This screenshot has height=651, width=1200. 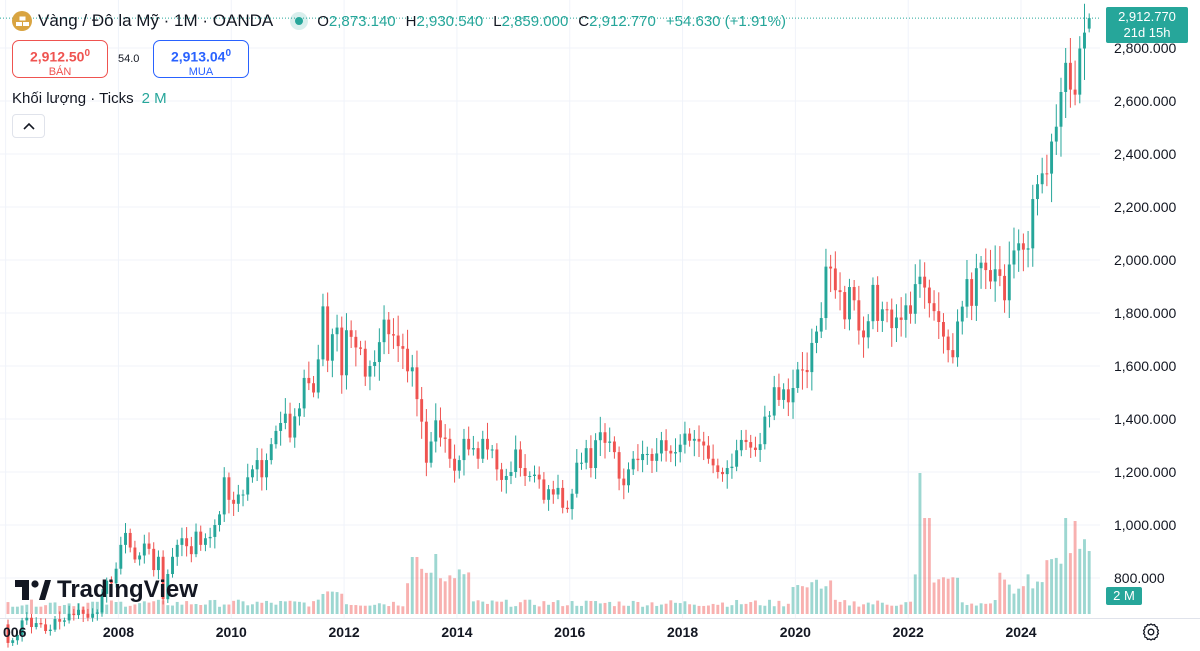 I want to click on tradingview-wordmark: TradingView, so click(x=127, y=589).